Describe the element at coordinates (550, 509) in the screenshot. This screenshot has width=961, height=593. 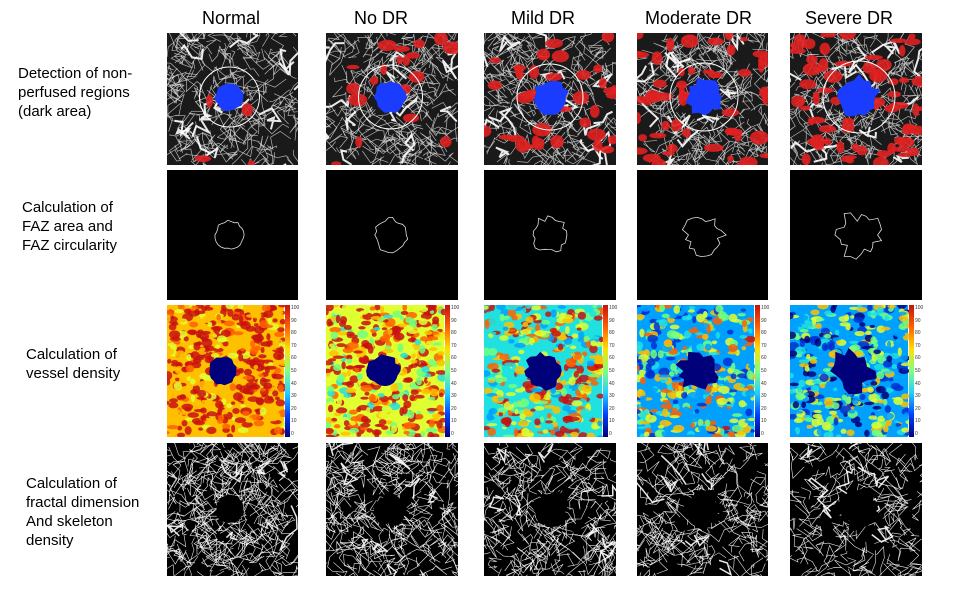
I see `panel-skeleton-mild-dr` at that location.